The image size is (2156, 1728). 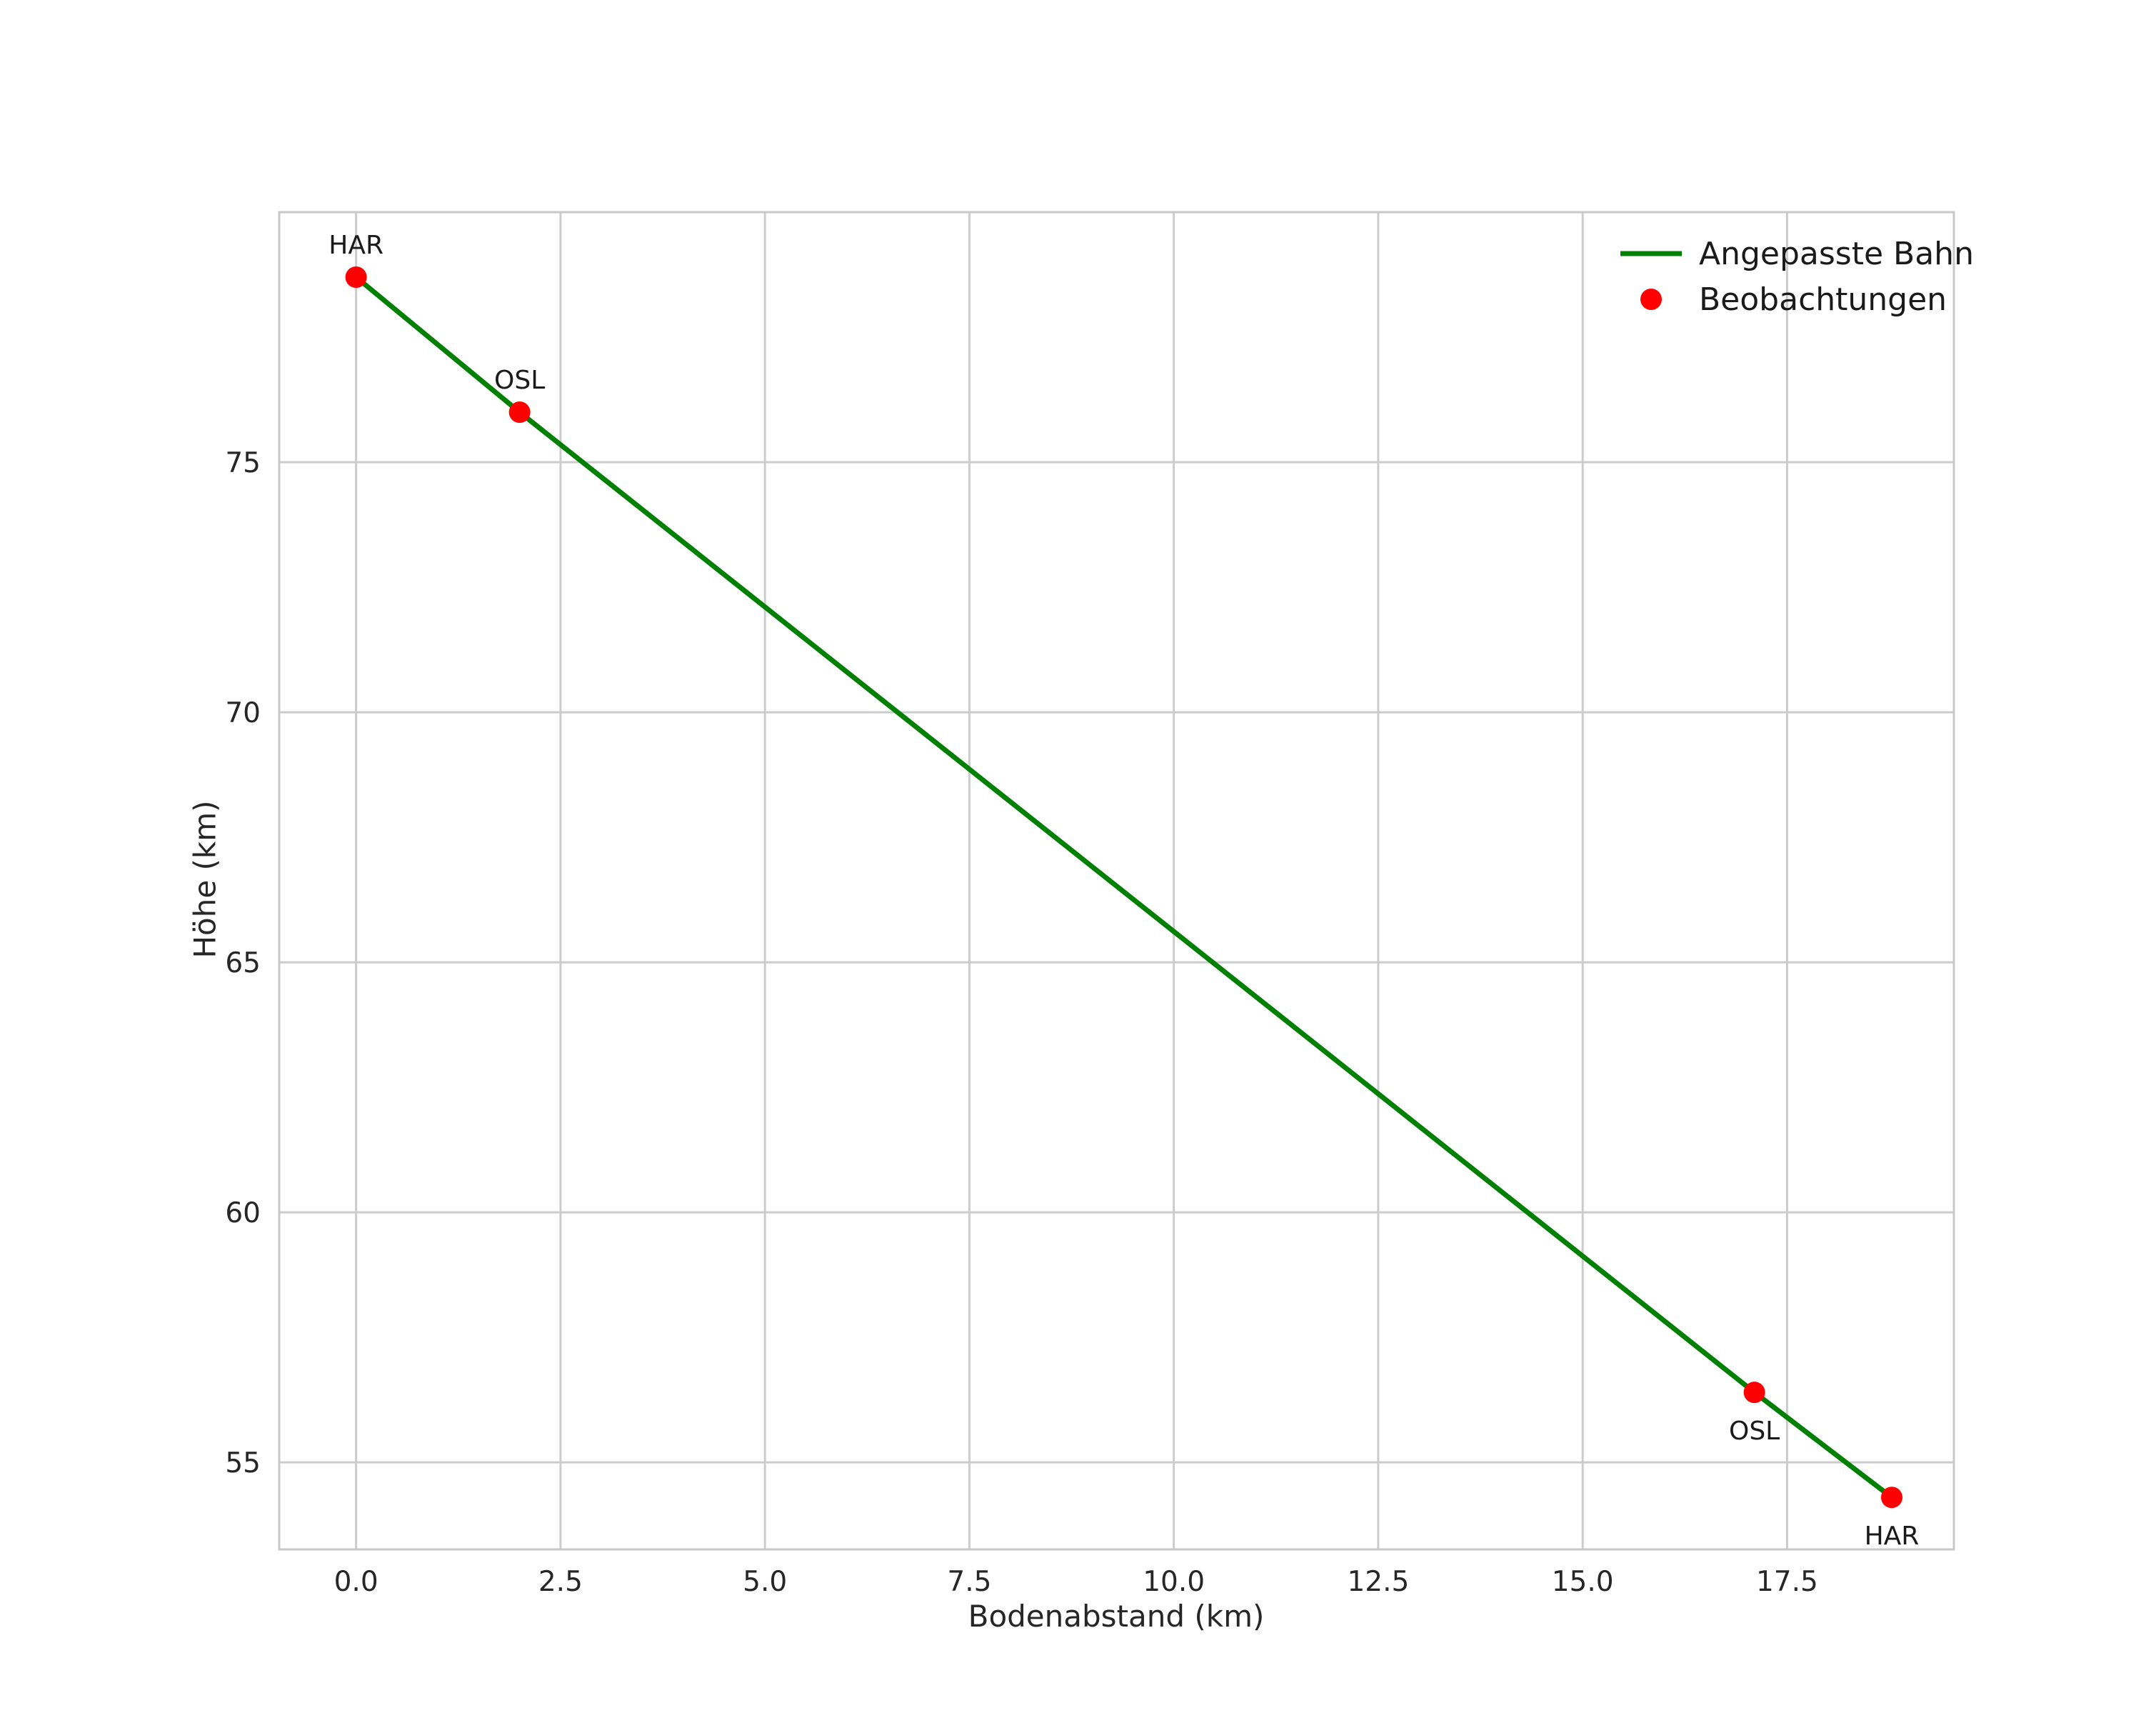 What do you see at coordinates (1797, 276) in the screenshot?
I see `legend: Angepasste Bahn Beobachtungen` at bounding box center [1797, 276].